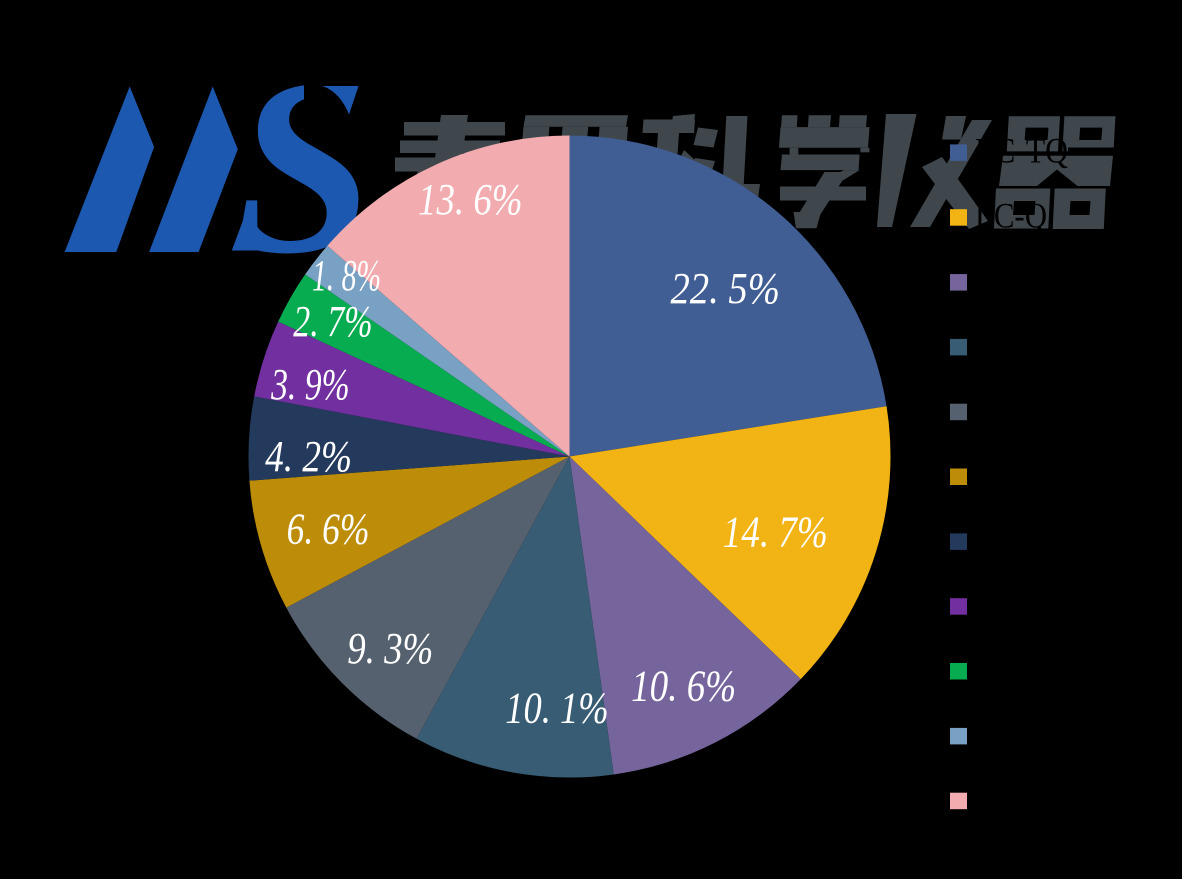 The width and height of the screenshot is (1182, 879). What do you see at coordinates (332, 321) in the screenshot?
I see `svg-text: 2. 7%` at bounding box center [332, 321].